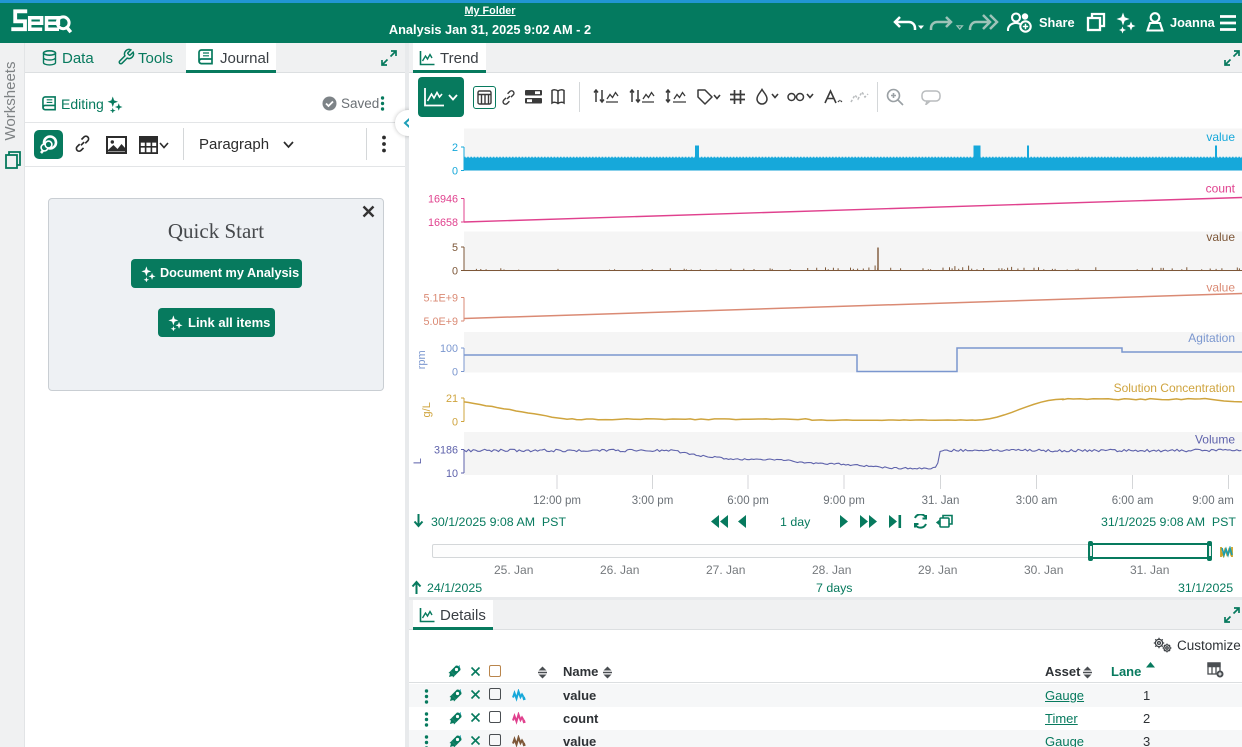  What do you see at coordinates (452, 474) in the screenshot?
I see `svg-text: 10` at bounding box center [452, 474].